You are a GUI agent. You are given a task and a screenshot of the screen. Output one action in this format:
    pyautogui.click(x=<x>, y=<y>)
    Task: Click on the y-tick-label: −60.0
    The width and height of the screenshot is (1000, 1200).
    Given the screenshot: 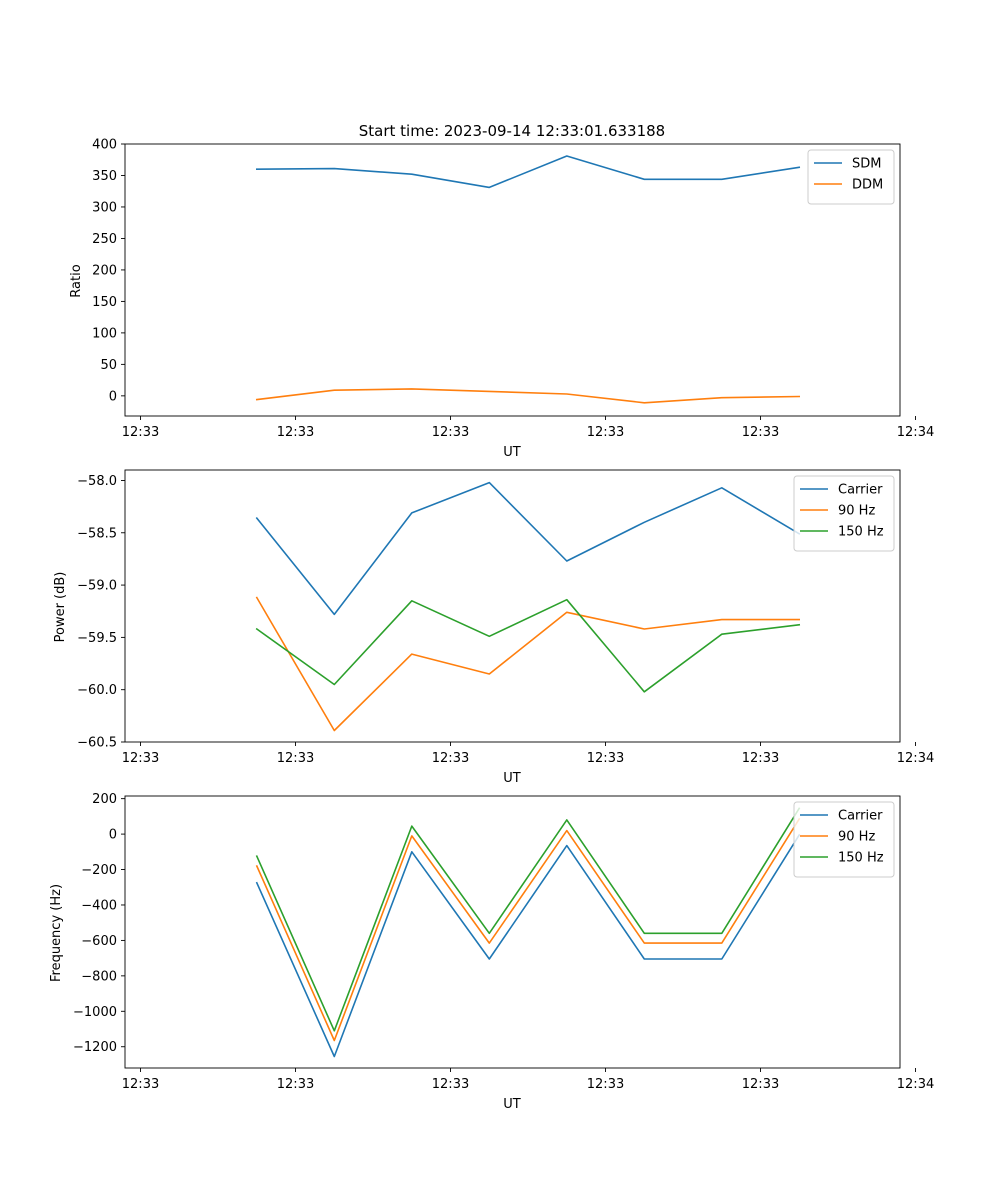 What is the action you would take?
    pyautogui.click(x=97, y=690)
    